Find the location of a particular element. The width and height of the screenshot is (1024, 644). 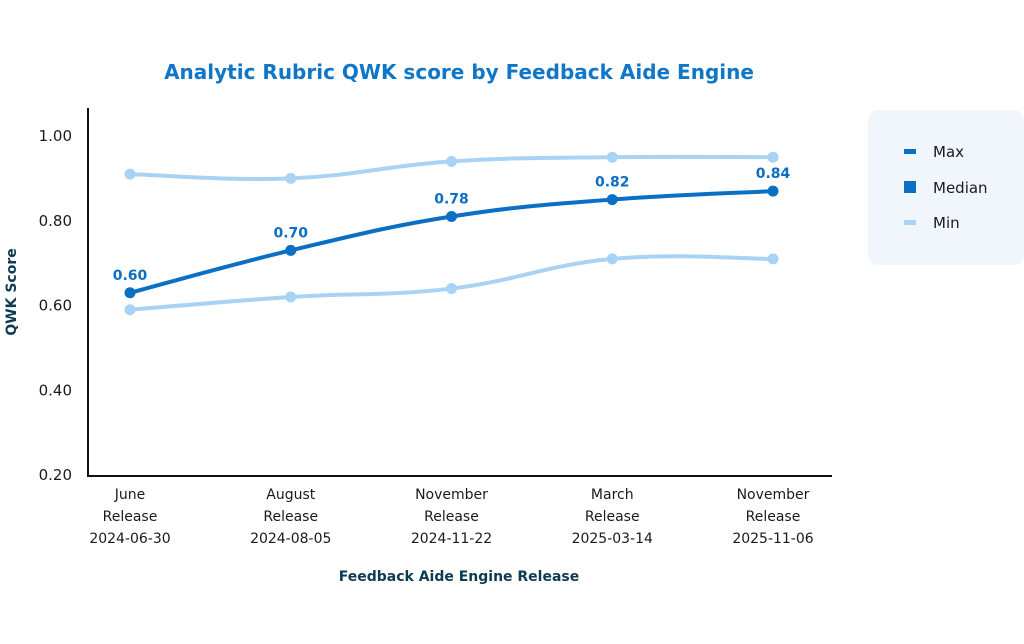

x-axis-label: Feedback Aide Engine Release is located at coordinates (459, 577).